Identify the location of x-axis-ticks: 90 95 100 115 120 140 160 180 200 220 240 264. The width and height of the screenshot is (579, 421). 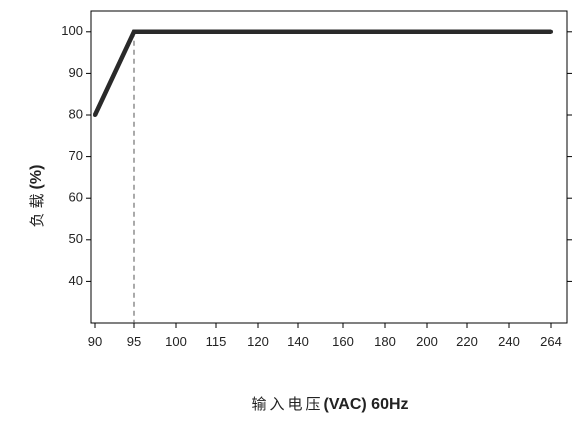
(325, 336).